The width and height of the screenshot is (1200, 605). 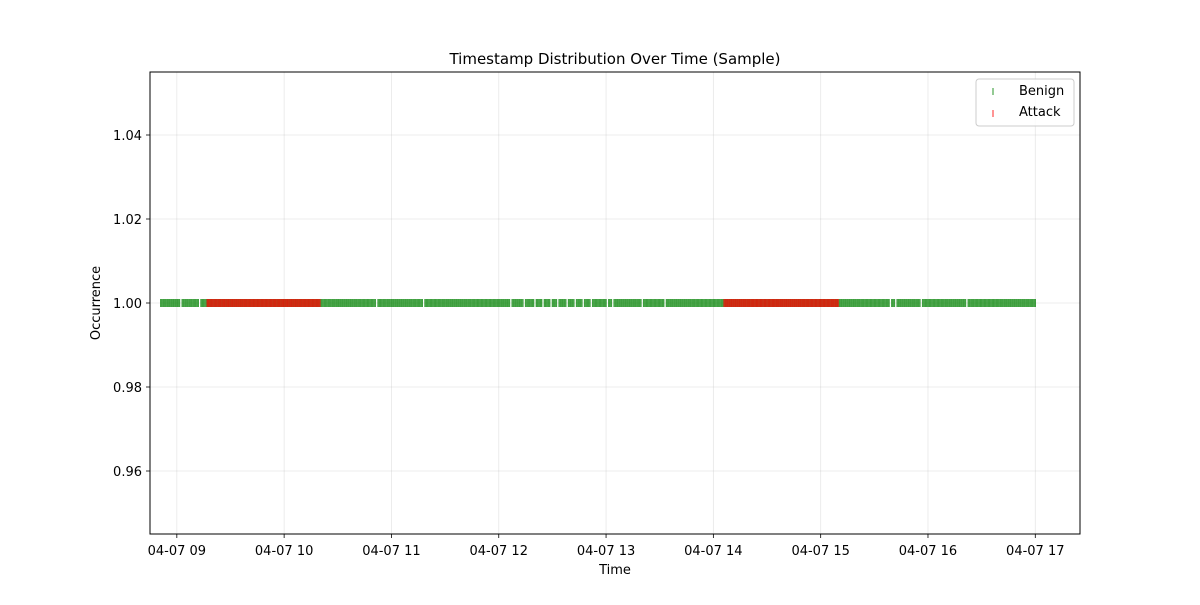 What do you see at coordinates (1040, 112) in the screenshot?
I see `legend-label-attack: Attack` at bounding box center [1040, 112].